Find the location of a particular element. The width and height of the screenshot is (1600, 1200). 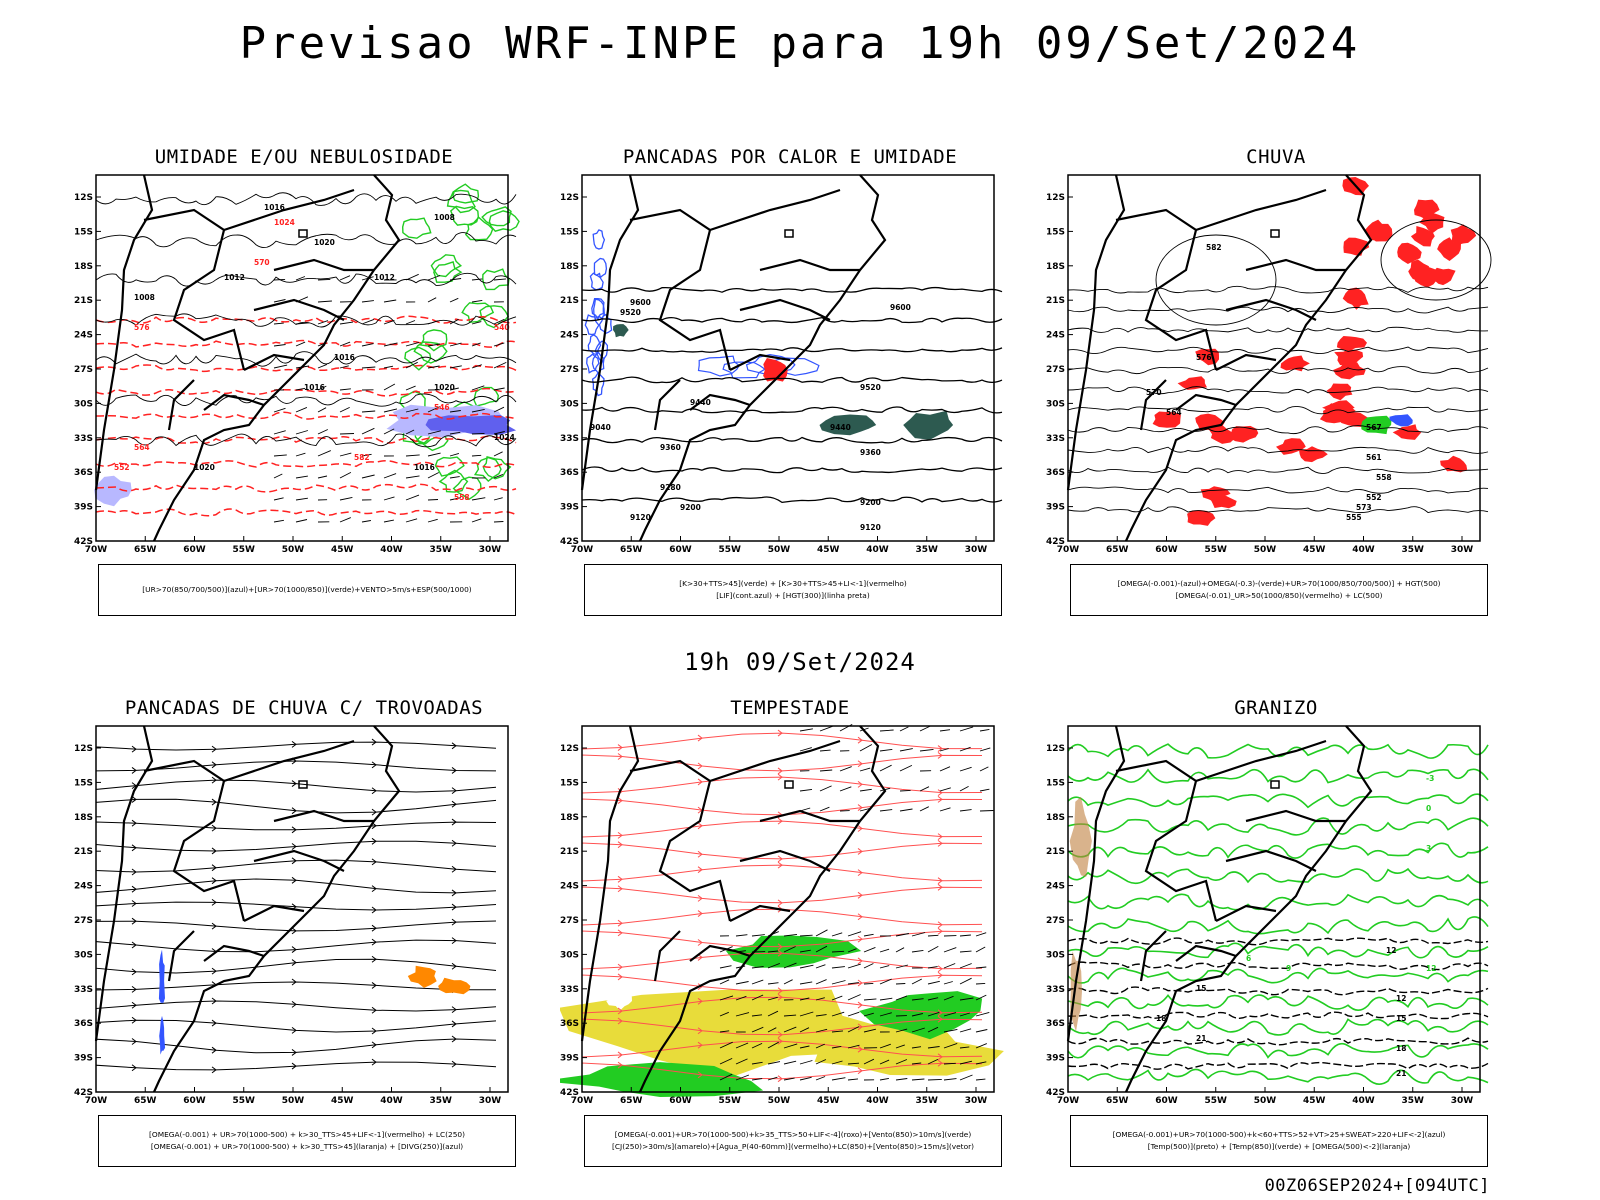

lon-label: 40W is located at coordinates (1363, 550).